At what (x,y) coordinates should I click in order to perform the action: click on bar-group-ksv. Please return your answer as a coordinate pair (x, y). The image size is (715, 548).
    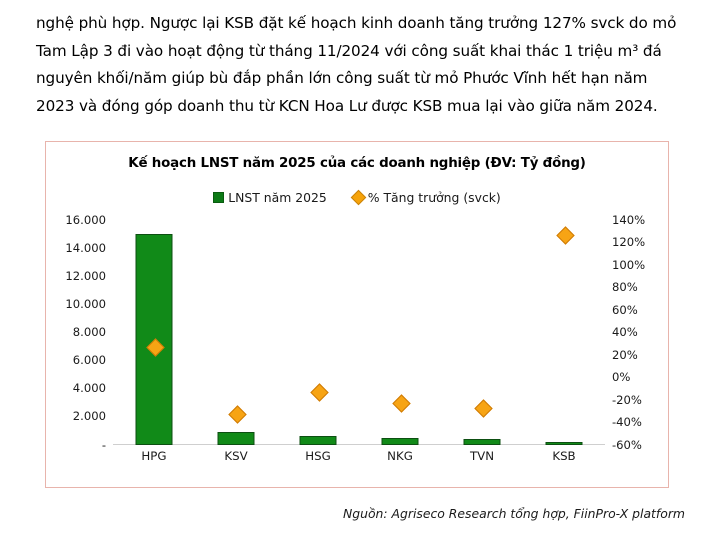
    Looking at the image, I should click on (236, 332).